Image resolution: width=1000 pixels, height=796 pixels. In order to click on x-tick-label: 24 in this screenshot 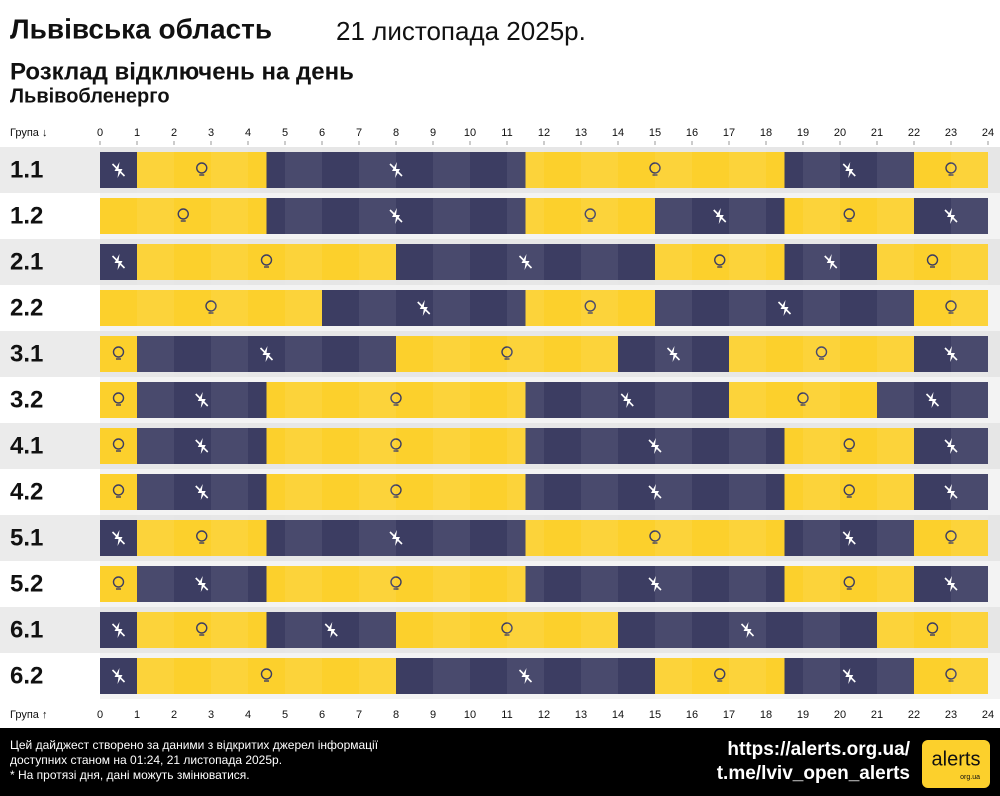, I will do `click(988, 133)`.